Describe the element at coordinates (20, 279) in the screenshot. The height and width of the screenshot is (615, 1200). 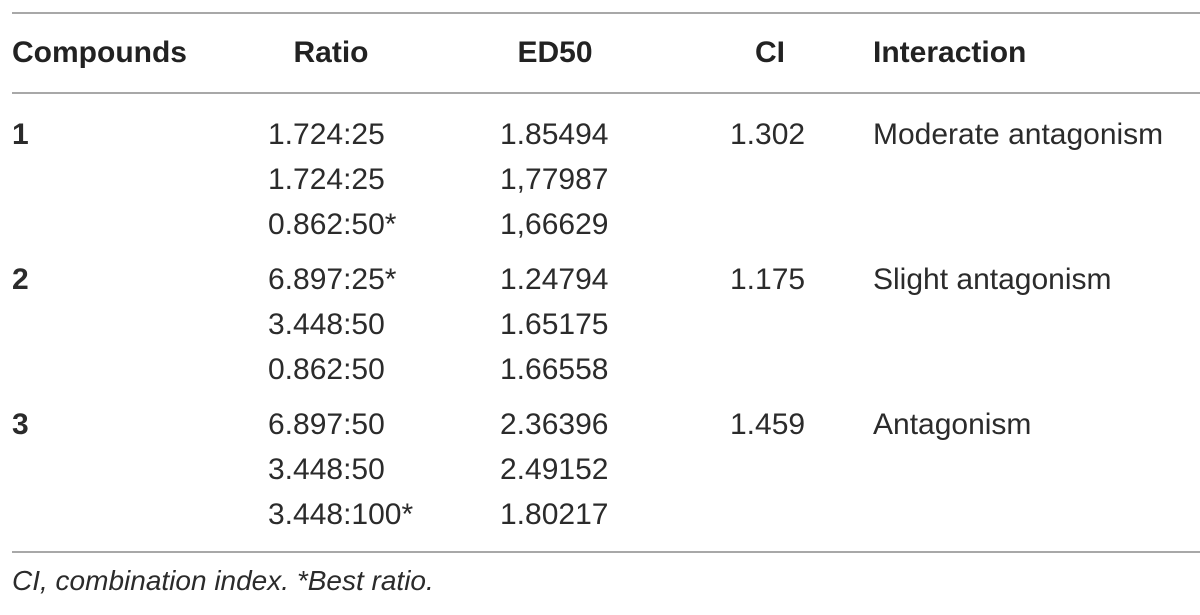
I see `compound: 2` at that location.